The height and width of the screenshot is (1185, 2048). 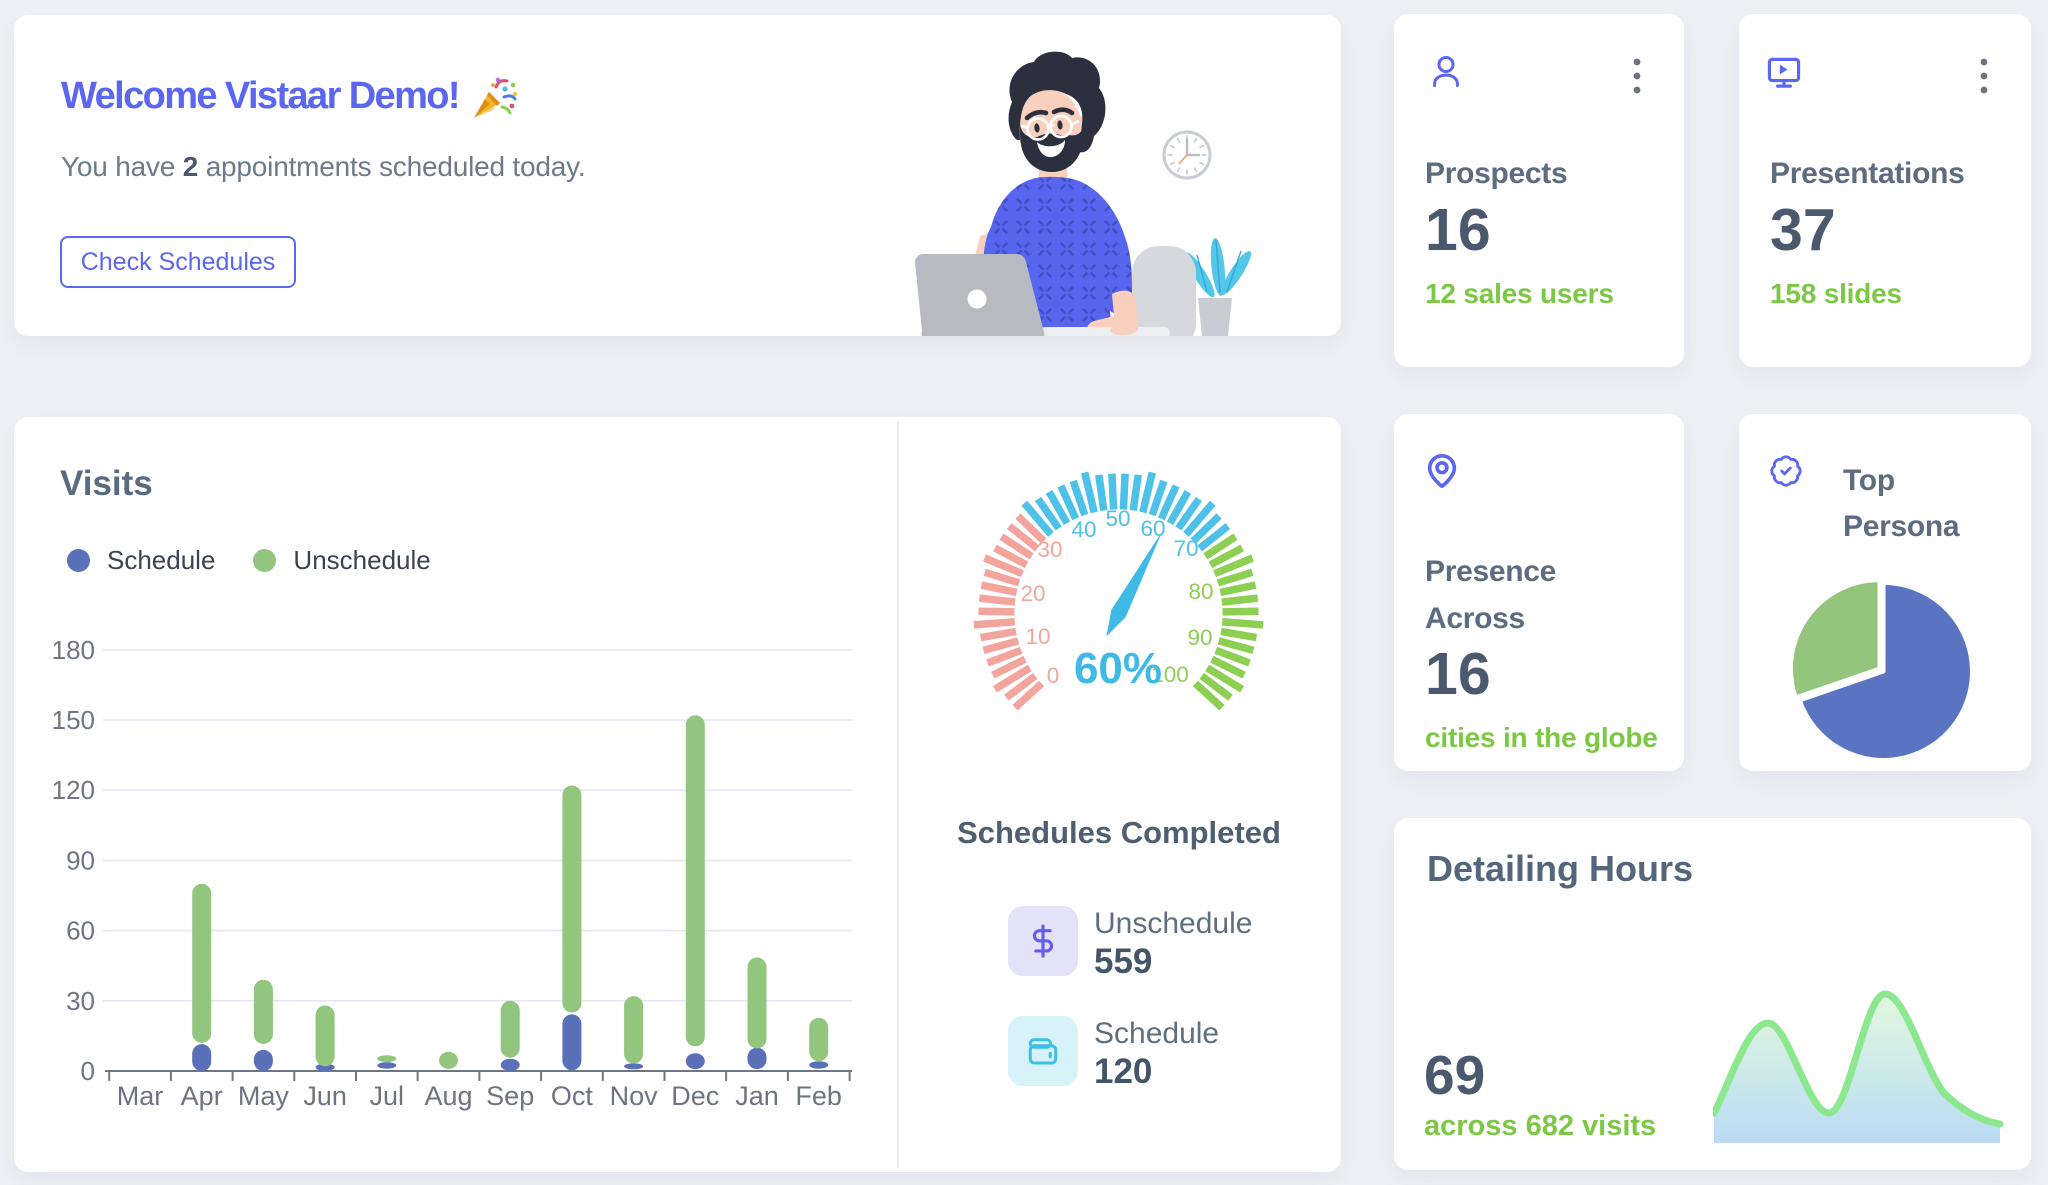 I want to click on svg-text: Apr, so click(x=202, y=1096).